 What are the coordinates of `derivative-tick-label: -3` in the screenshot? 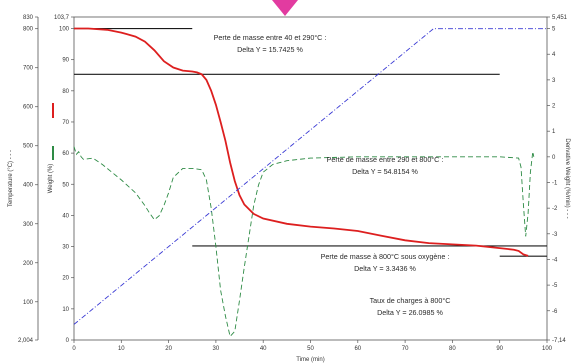 It's located at (555, 235).